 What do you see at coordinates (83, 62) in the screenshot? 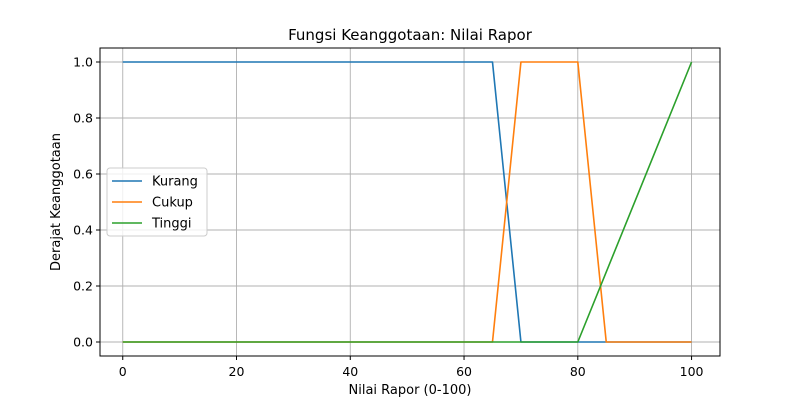
I see `y-tick-label: 1.0` at bounding box center [83, 62].